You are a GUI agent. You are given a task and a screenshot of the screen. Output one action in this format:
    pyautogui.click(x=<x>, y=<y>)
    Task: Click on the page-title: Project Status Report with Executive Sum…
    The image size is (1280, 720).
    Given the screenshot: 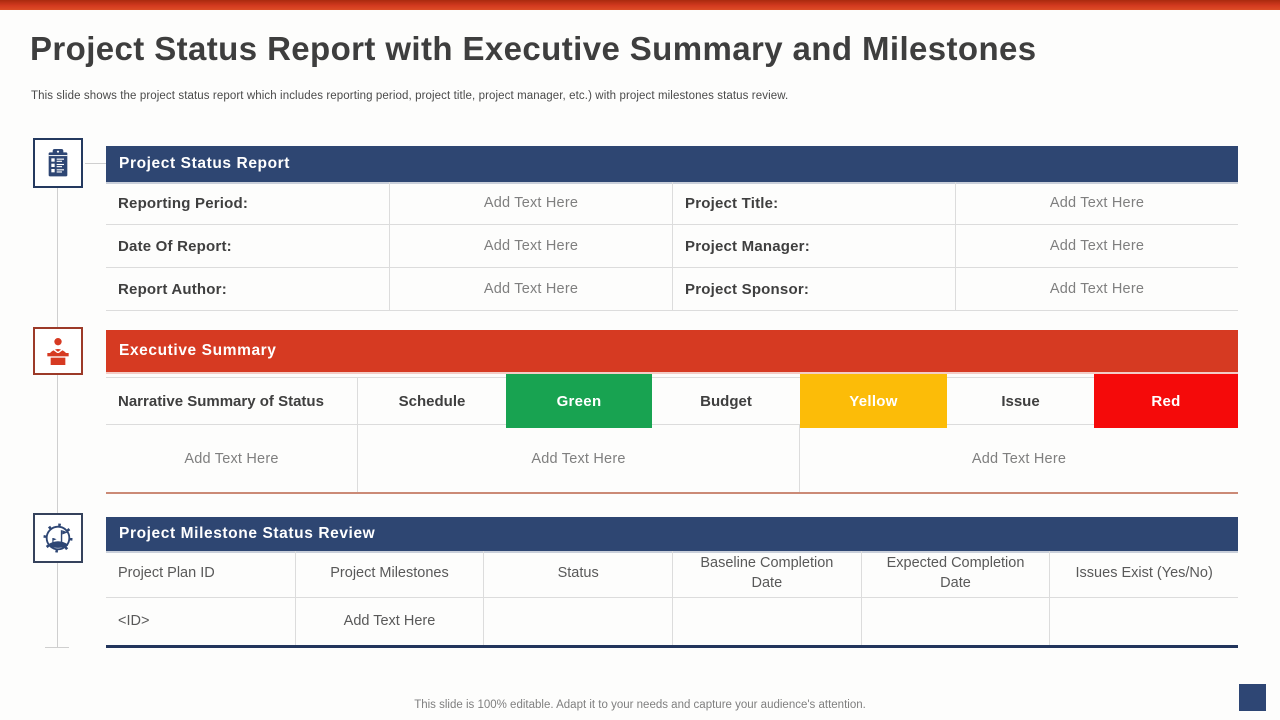 What is the action you would take?
    pyautogui.click(x=533, y=48)
    